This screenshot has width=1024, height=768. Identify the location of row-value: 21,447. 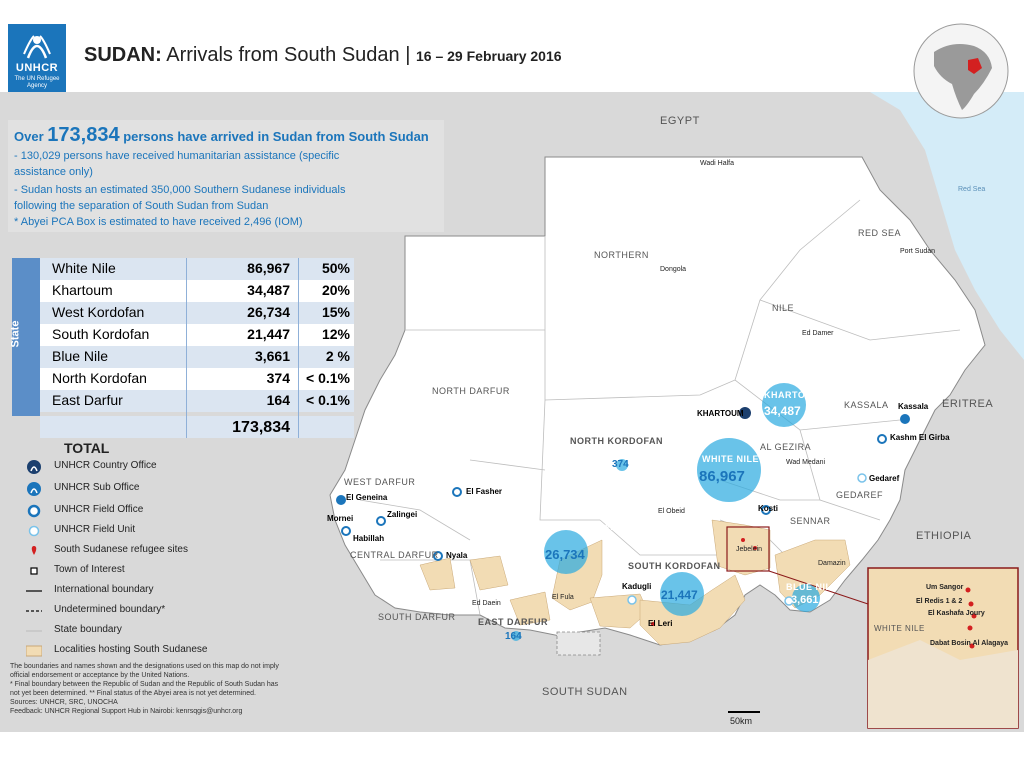
(268, 334).